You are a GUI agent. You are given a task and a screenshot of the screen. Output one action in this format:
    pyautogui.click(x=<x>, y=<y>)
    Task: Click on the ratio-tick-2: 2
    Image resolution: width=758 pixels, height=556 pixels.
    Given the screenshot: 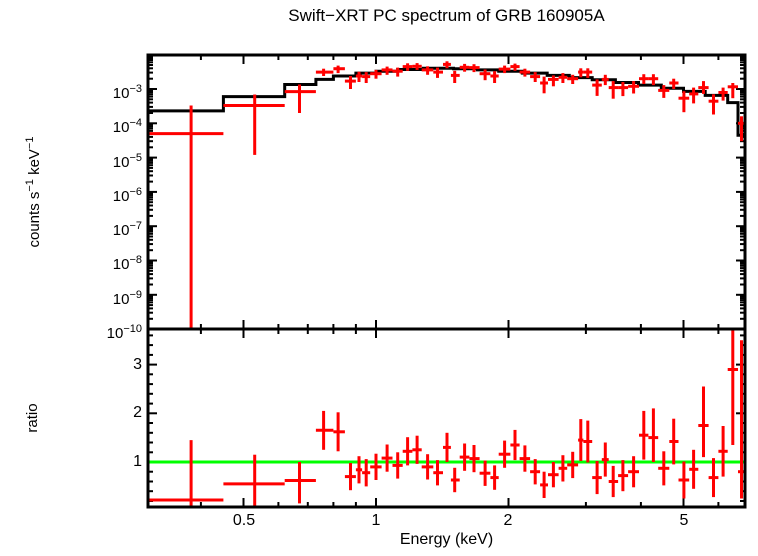 What is the action you would take?
    pyautogui.click(x=137, y=412)
    